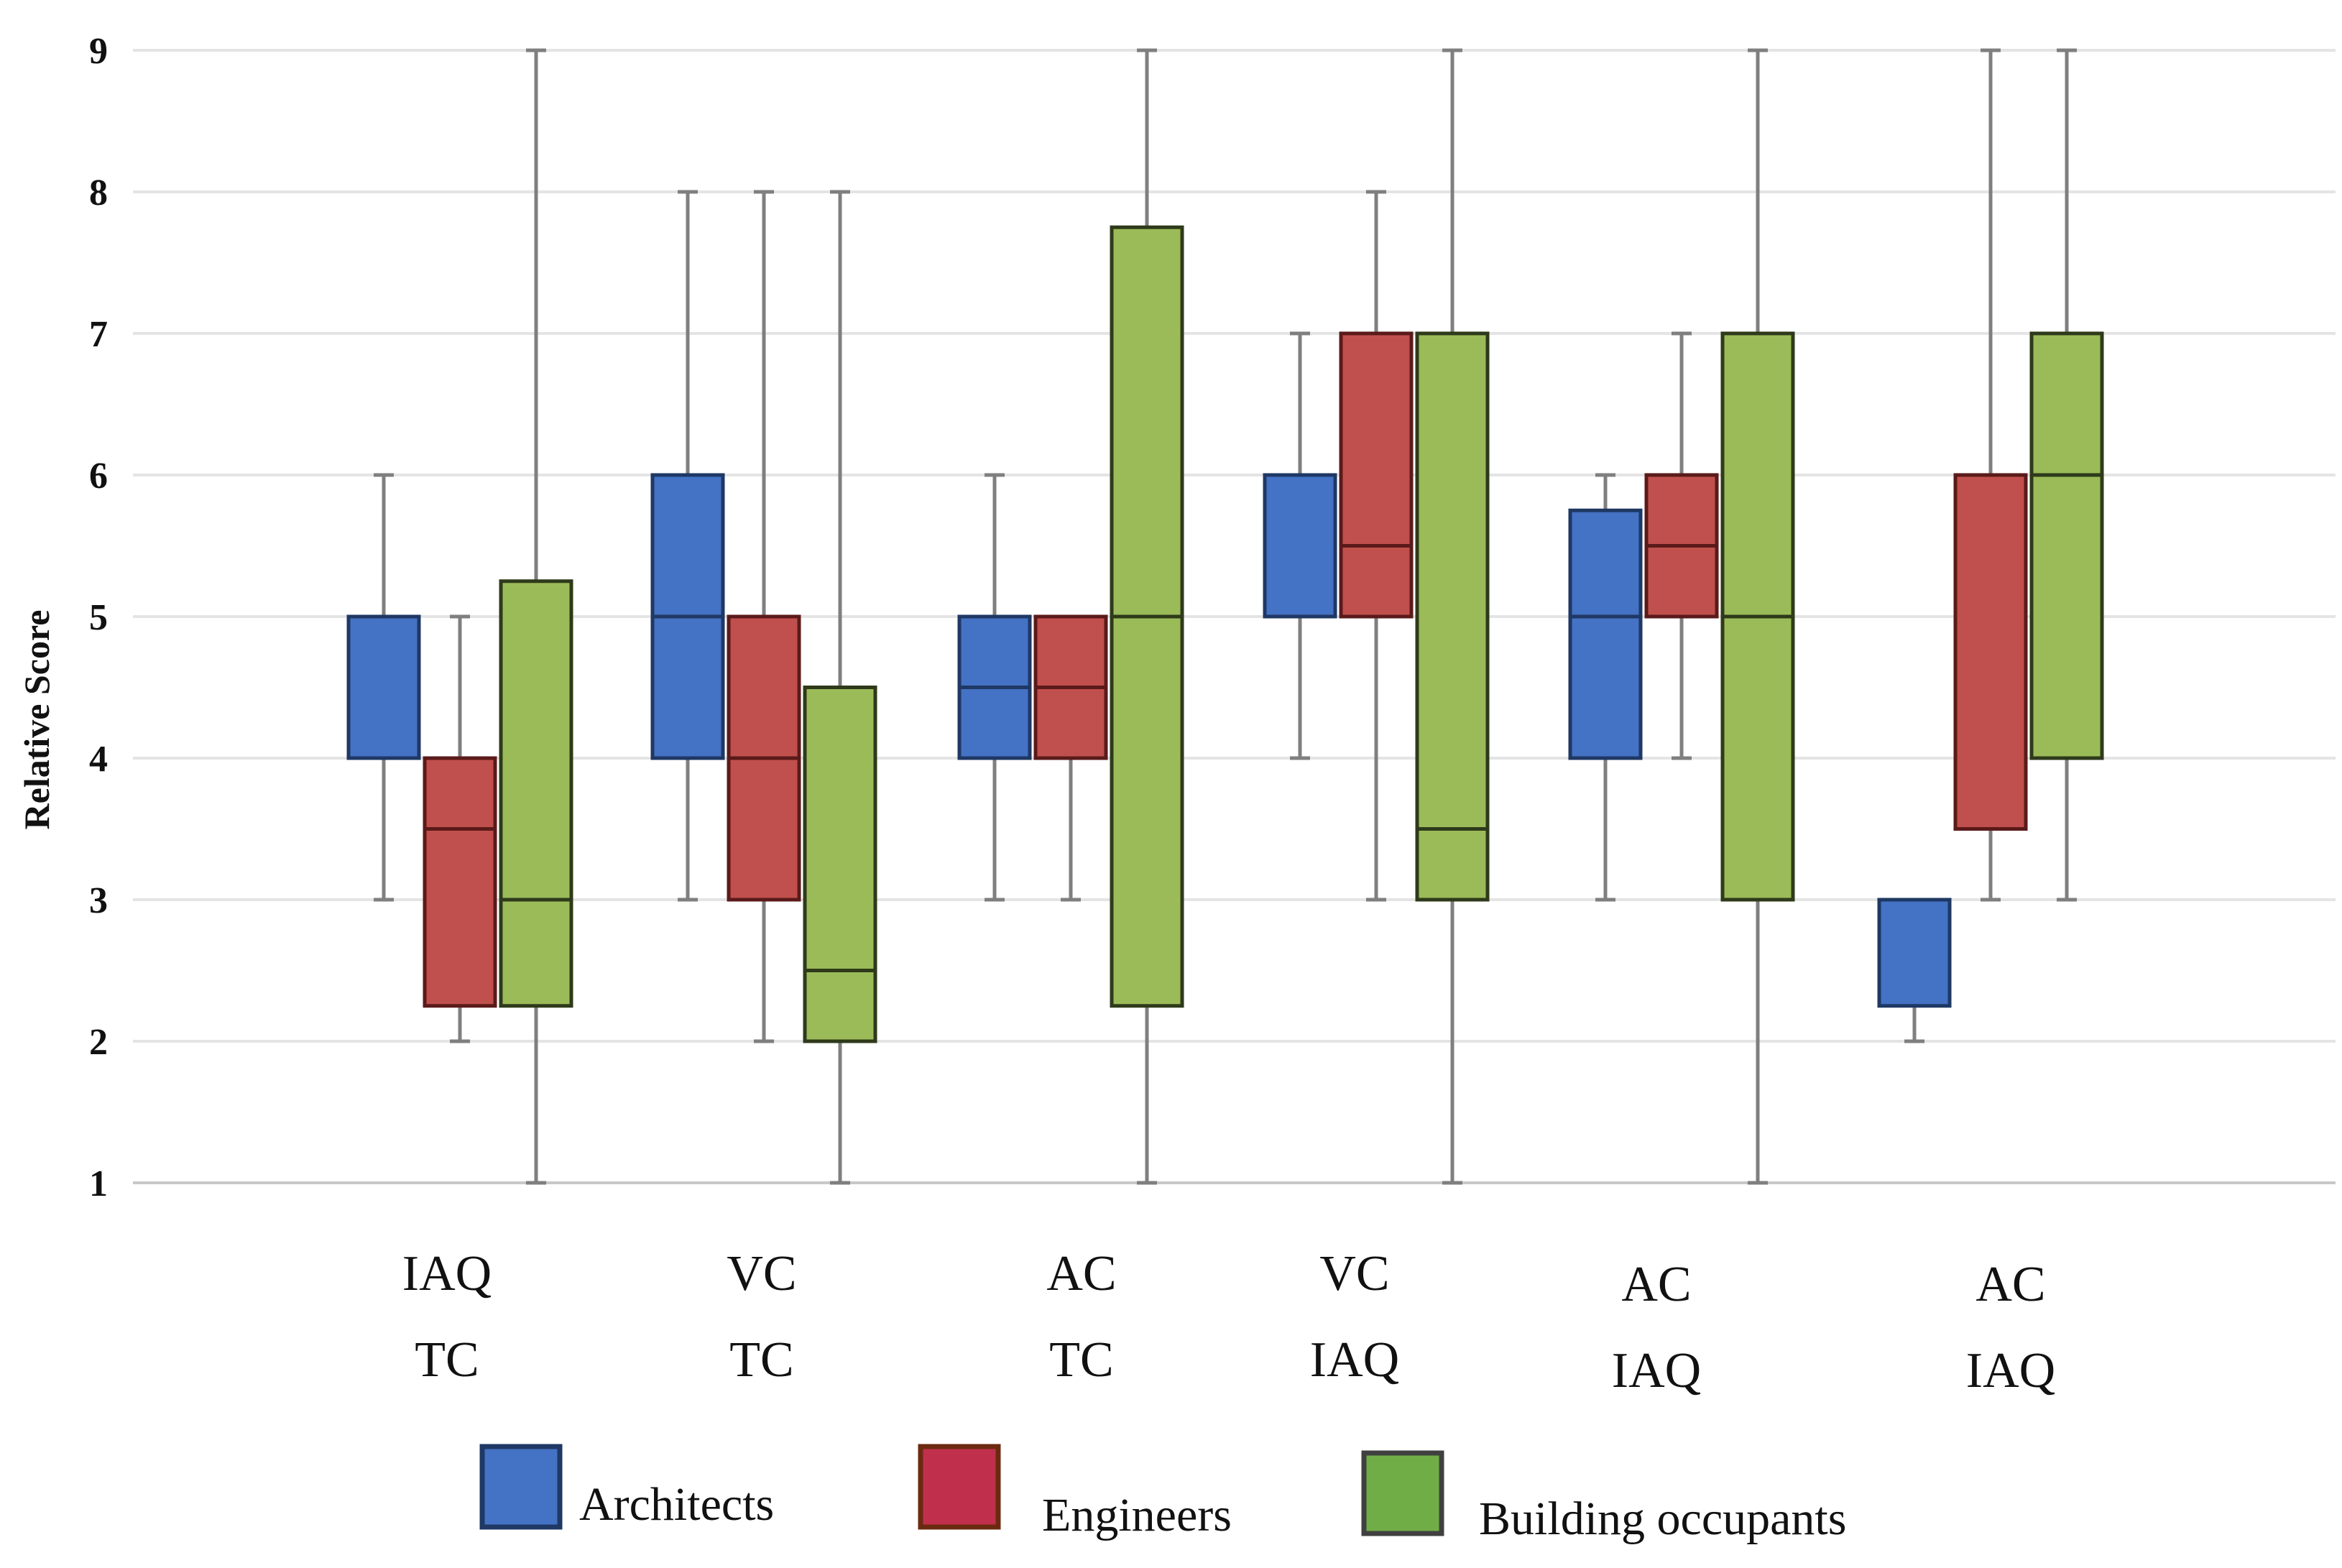 The height and width of the screenshot is (1568, 2342). I want to click on y-tick-label: 1, so click(98, 1183).